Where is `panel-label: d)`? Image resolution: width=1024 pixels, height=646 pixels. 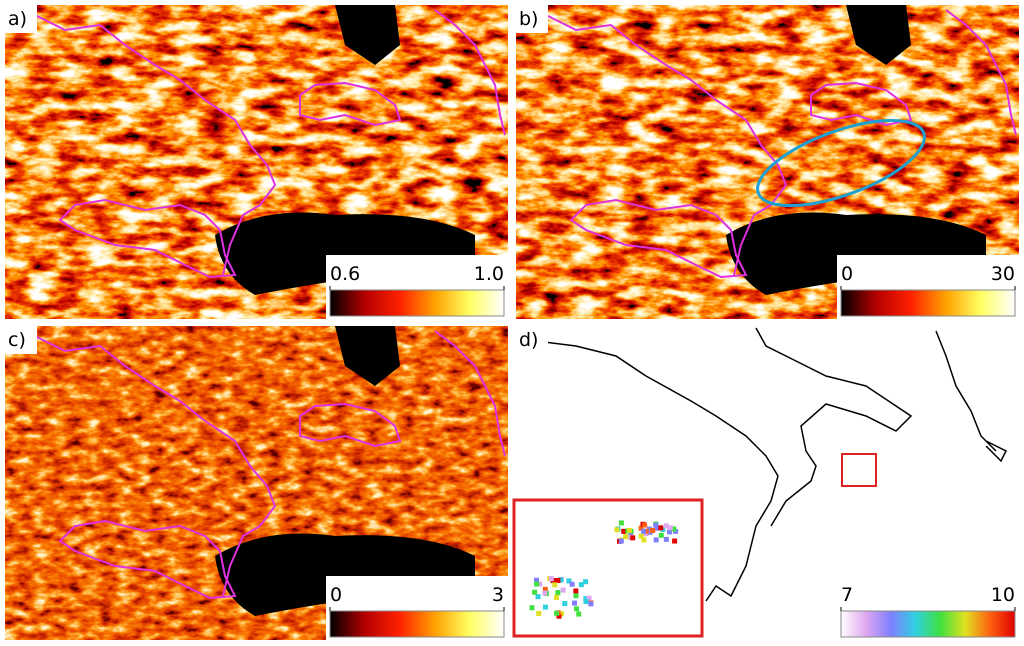 panel-label: d) is located at coordinates (528, 340).